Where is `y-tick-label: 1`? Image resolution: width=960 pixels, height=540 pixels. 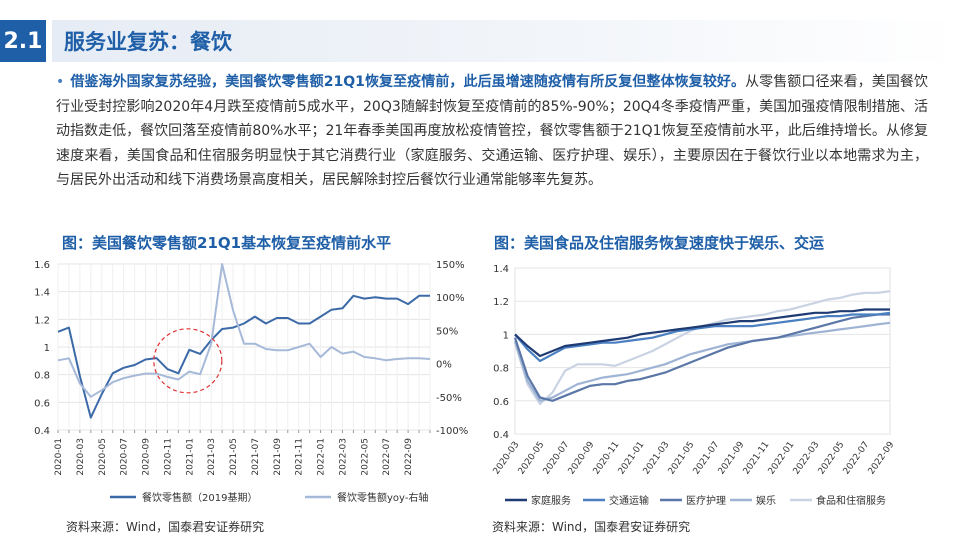 y-tick-label: 1 is located at coordinates (506, 335).